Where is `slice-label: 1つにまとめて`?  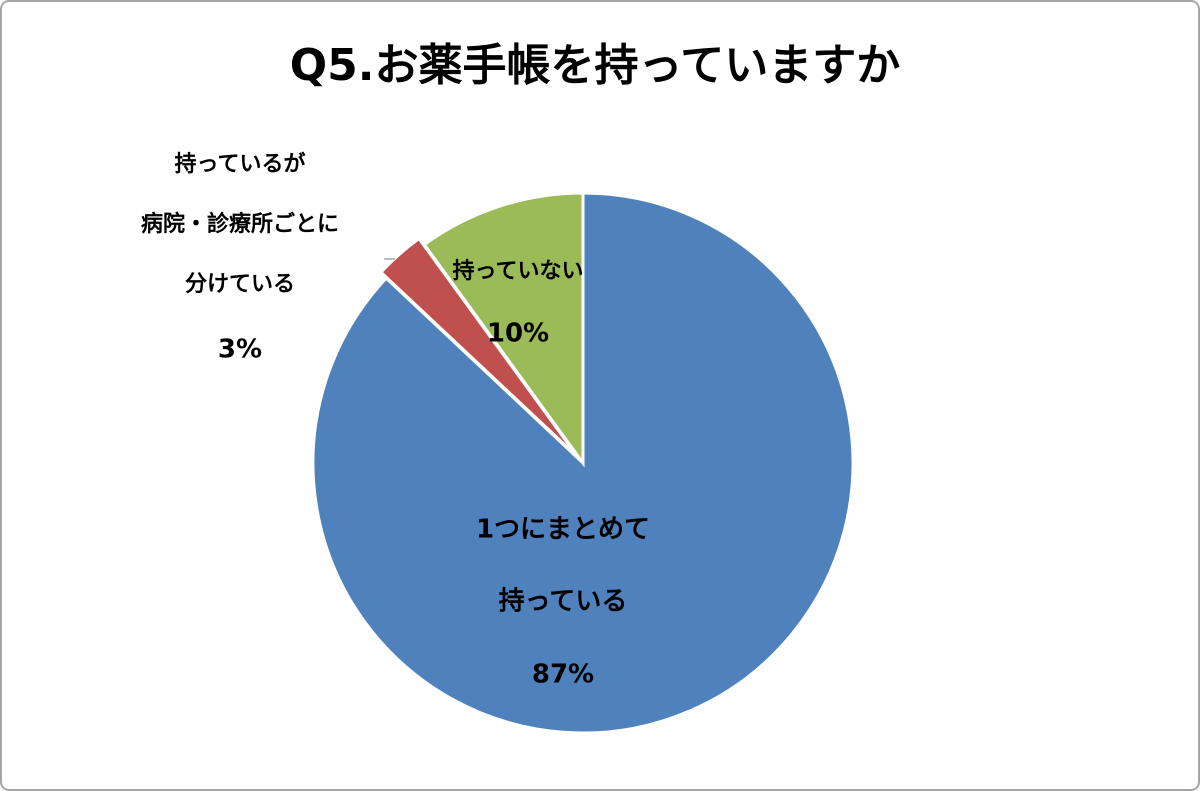 slice-label: 1つにまとめて is located at coordinates (563, 530).